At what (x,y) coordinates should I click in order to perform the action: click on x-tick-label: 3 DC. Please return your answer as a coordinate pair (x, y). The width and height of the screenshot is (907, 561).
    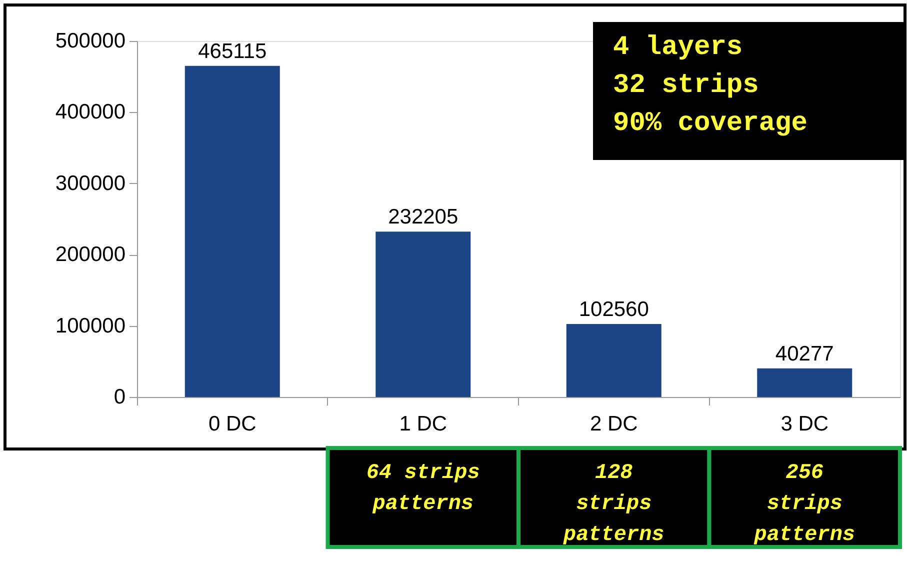
    Looking at the image, I should click on (804, 424).